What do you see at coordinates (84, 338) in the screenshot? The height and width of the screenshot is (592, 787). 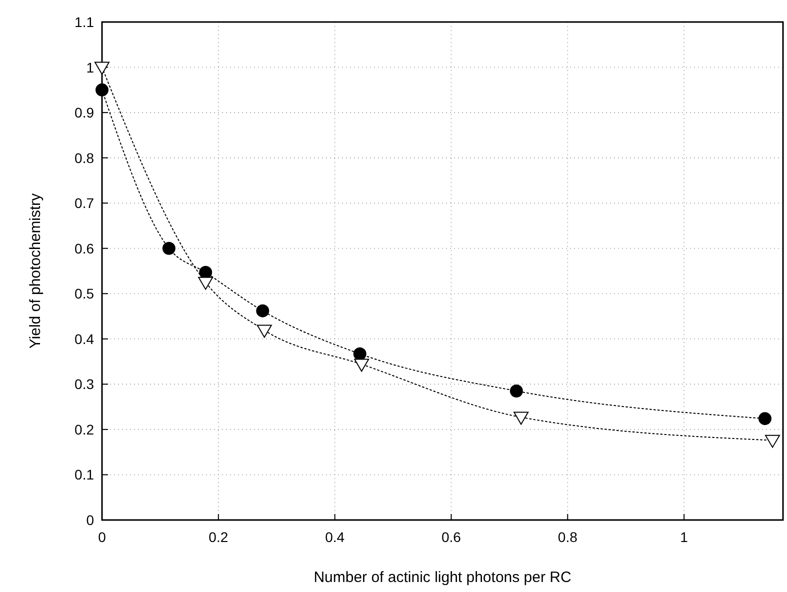 I see `y-tick-label: 0.4` at bounding box center [84, 338].